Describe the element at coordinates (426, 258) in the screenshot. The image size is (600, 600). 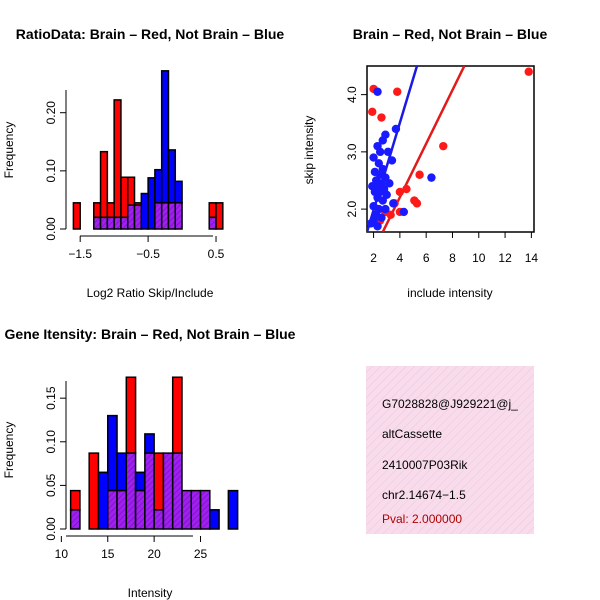
I see `scatter-xtick-label: 6` at that location.